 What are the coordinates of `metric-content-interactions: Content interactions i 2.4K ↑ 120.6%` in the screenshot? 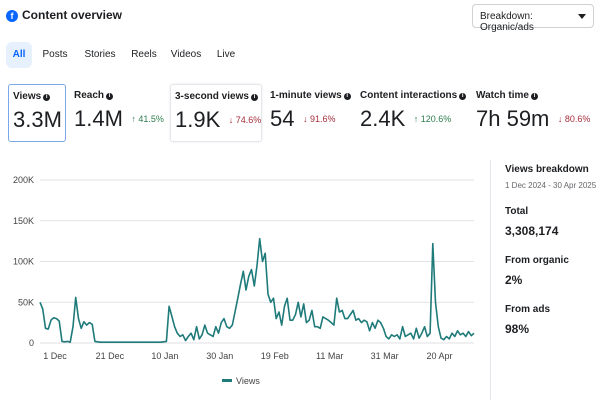 It's located at (412, 113).